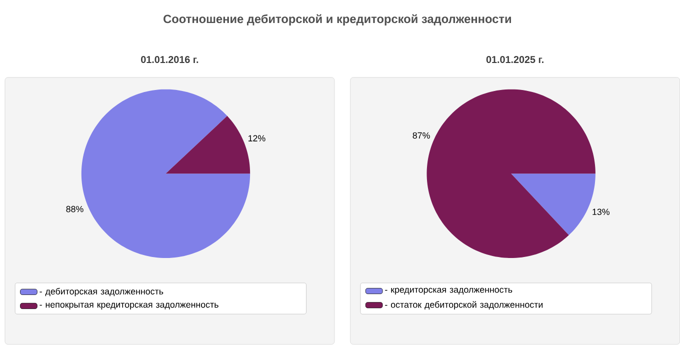 The image size is (680, 347). Describe the element at coordinates (515, 59) in the screenshot. I see `chart-subtitle: 01.01.2025 г.` at that location.